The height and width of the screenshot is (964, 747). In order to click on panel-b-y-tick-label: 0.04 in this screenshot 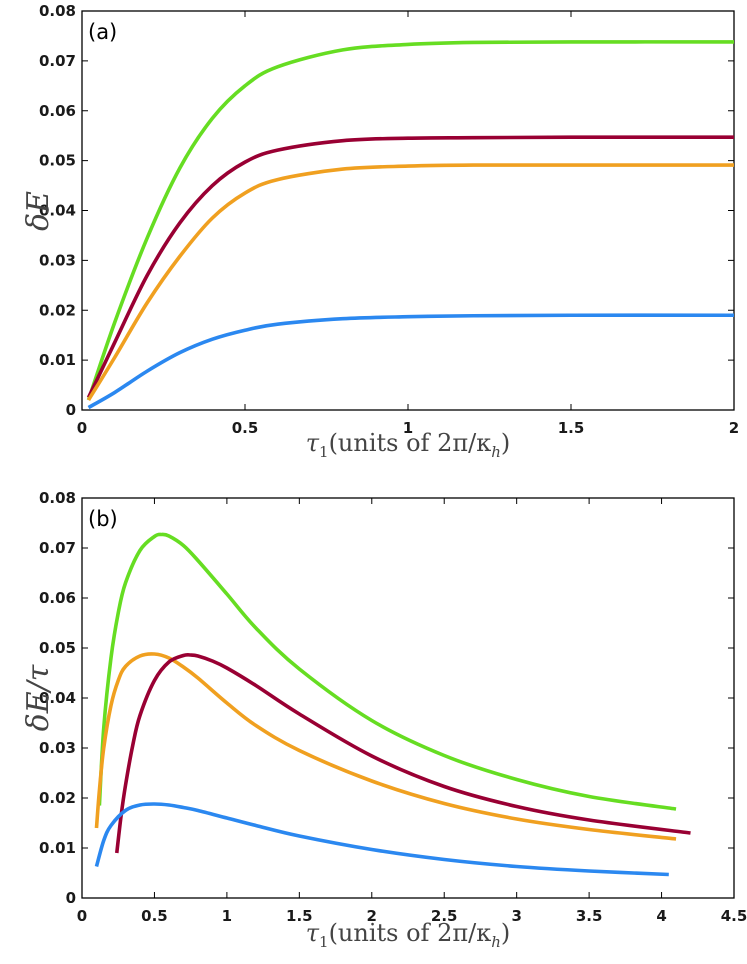, I will do `click(57, 698)`.